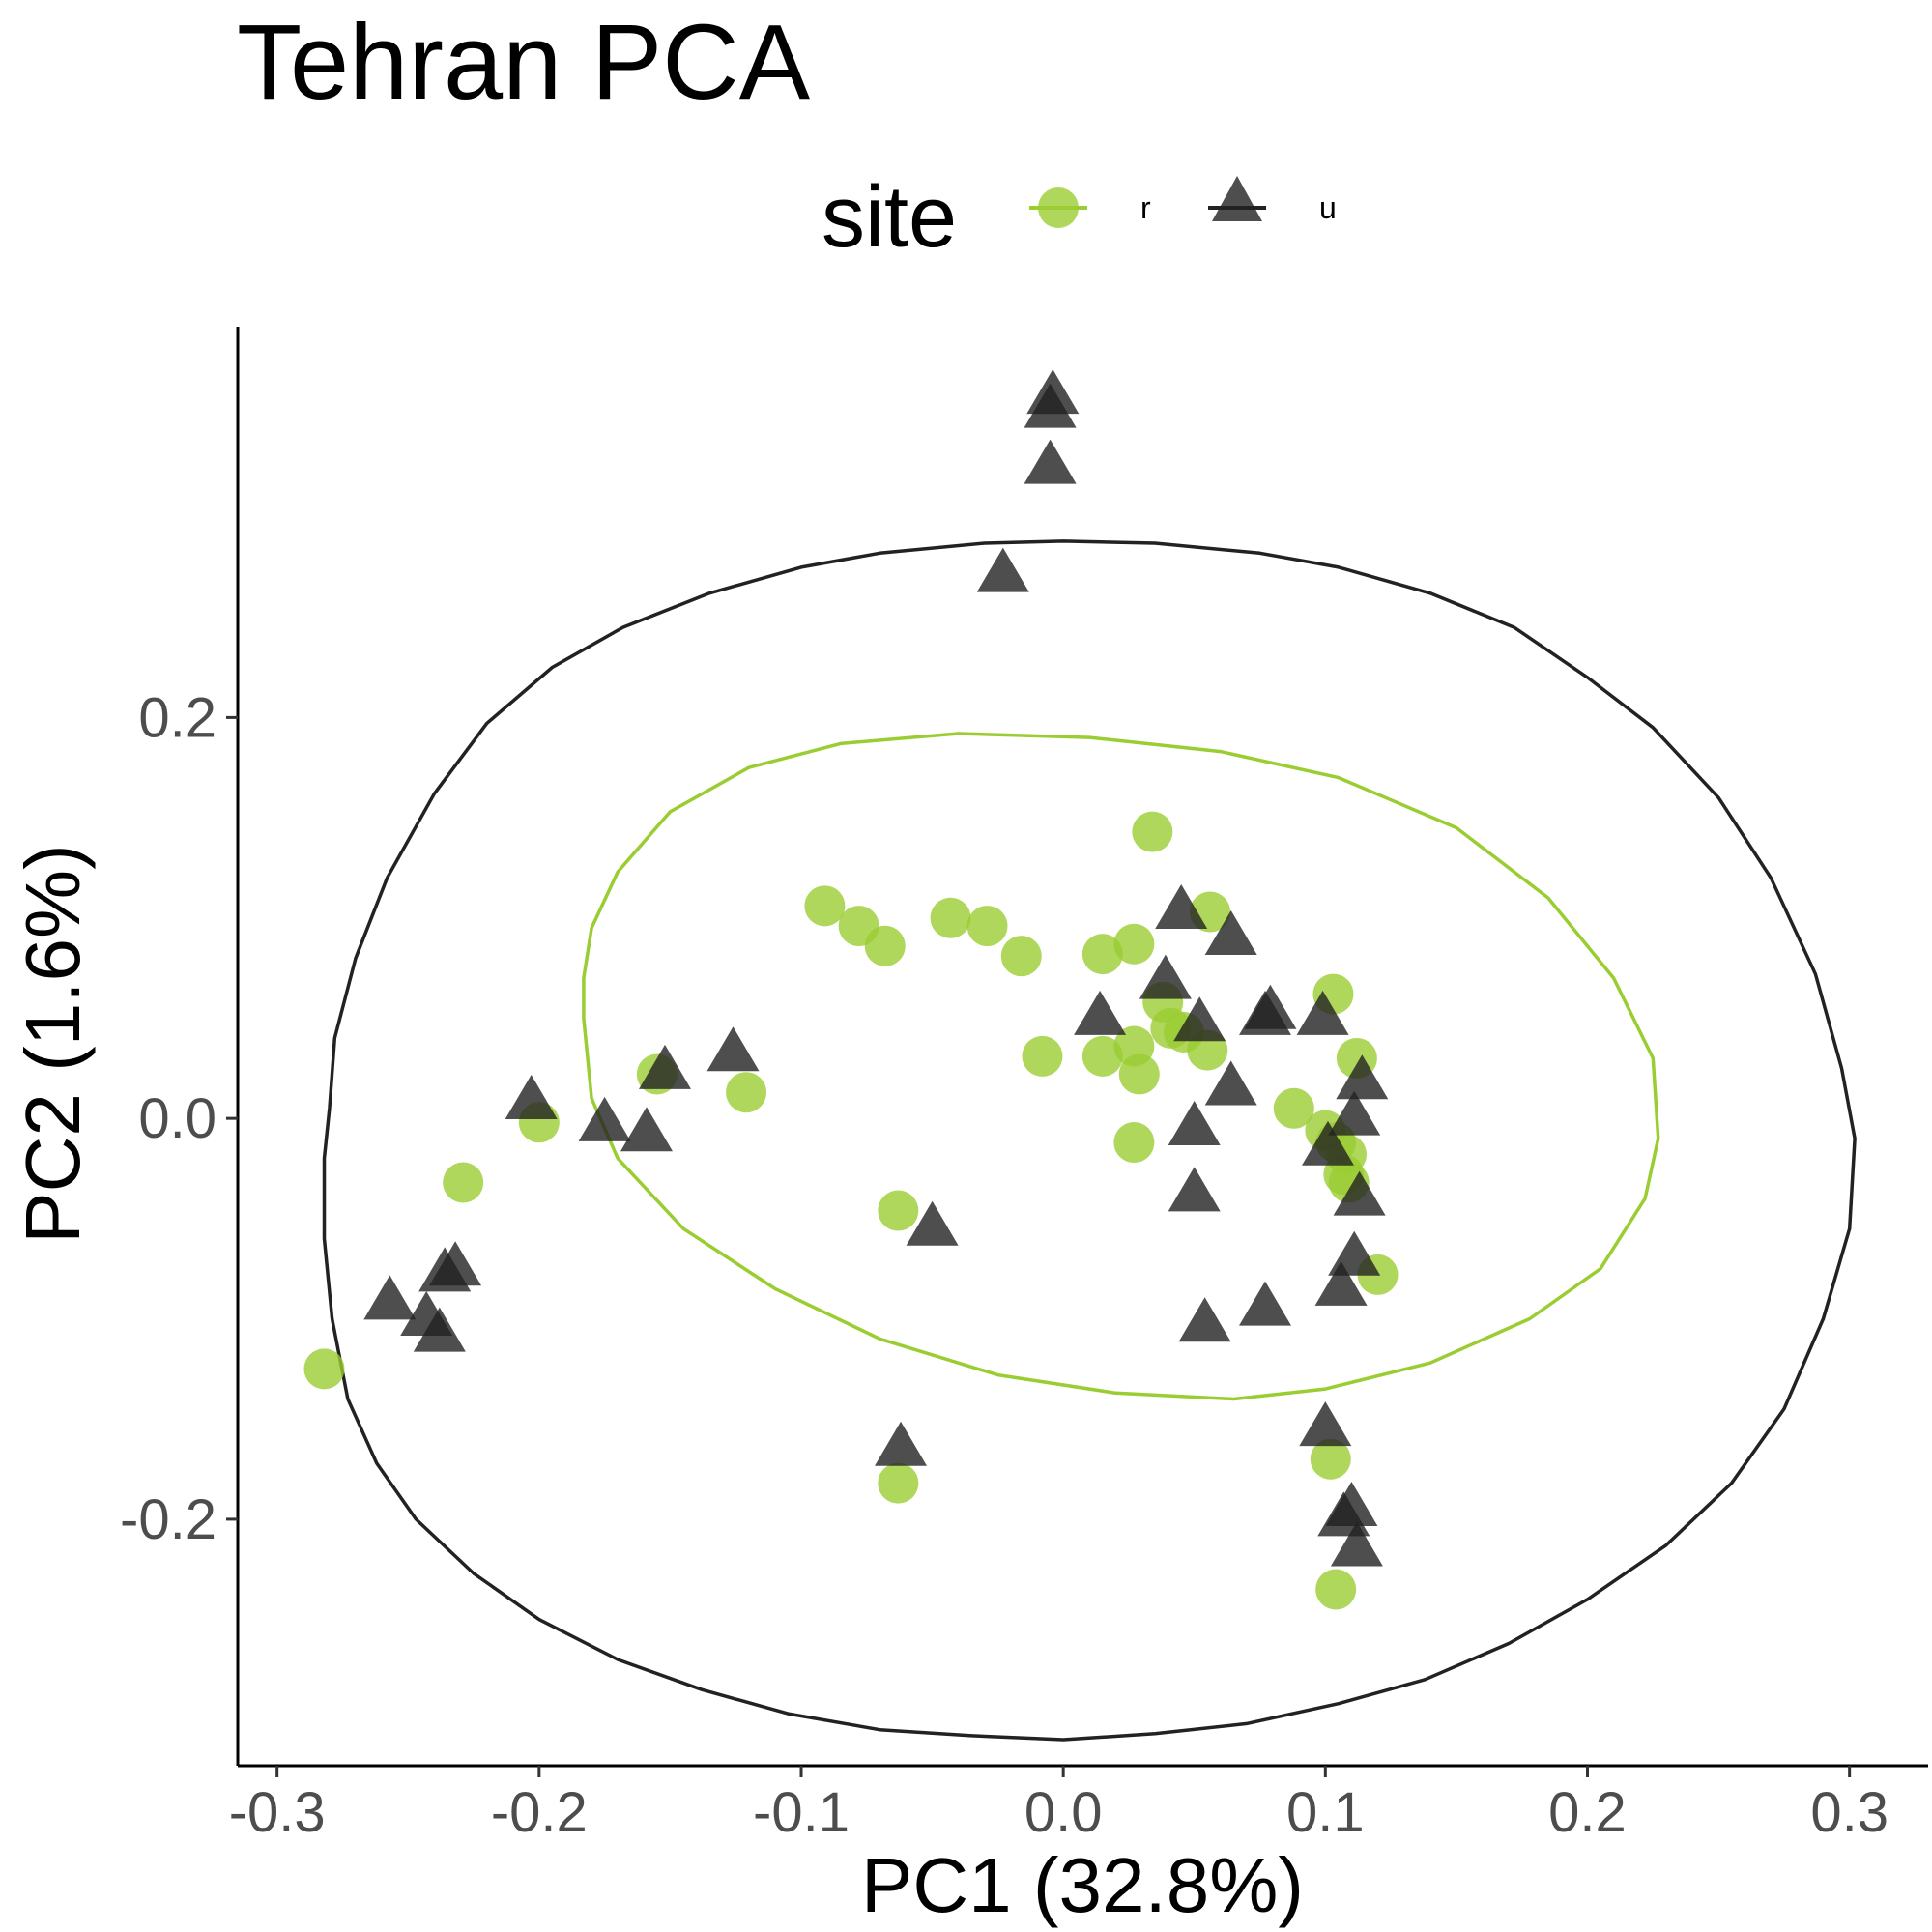  I want to click on y-tick-label: 0.0, so click(177, 1118).